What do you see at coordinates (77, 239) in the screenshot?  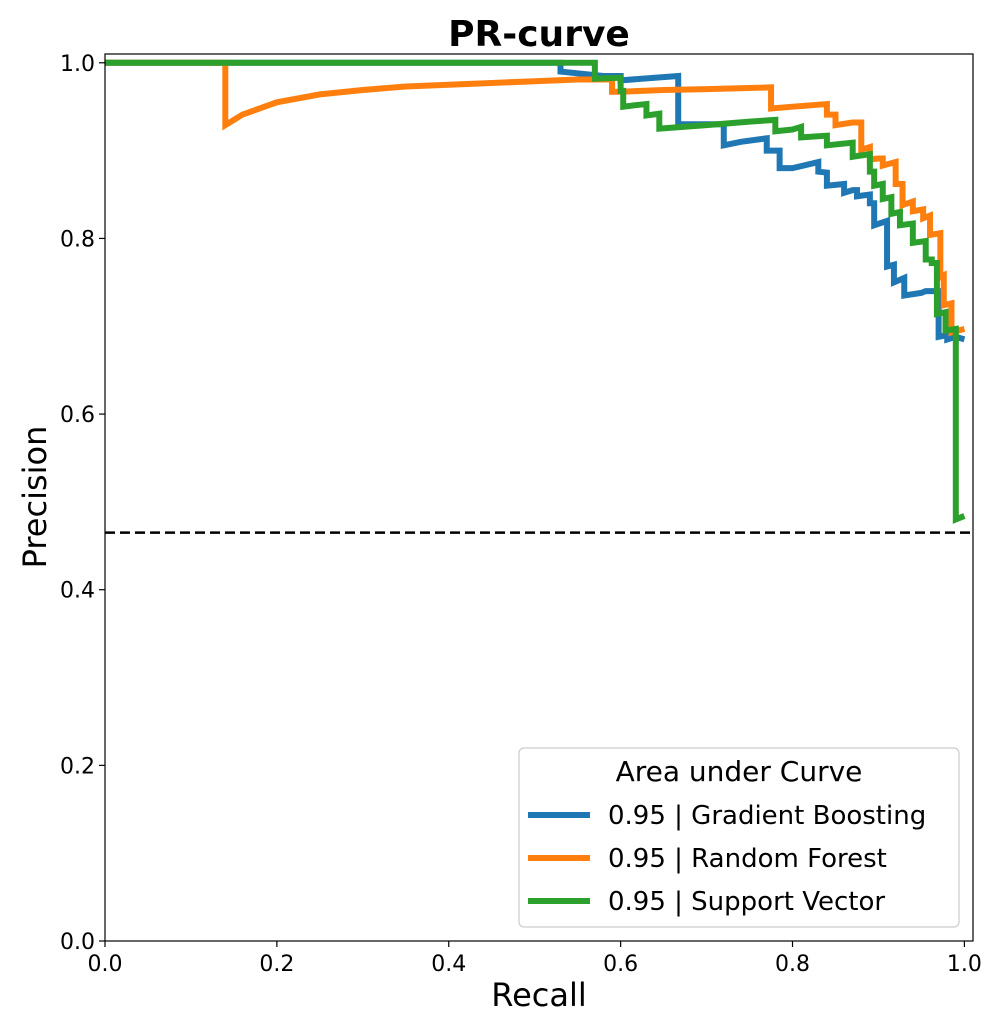 I see `y-tick-label: 0.8` at bounding box center [77, 239].